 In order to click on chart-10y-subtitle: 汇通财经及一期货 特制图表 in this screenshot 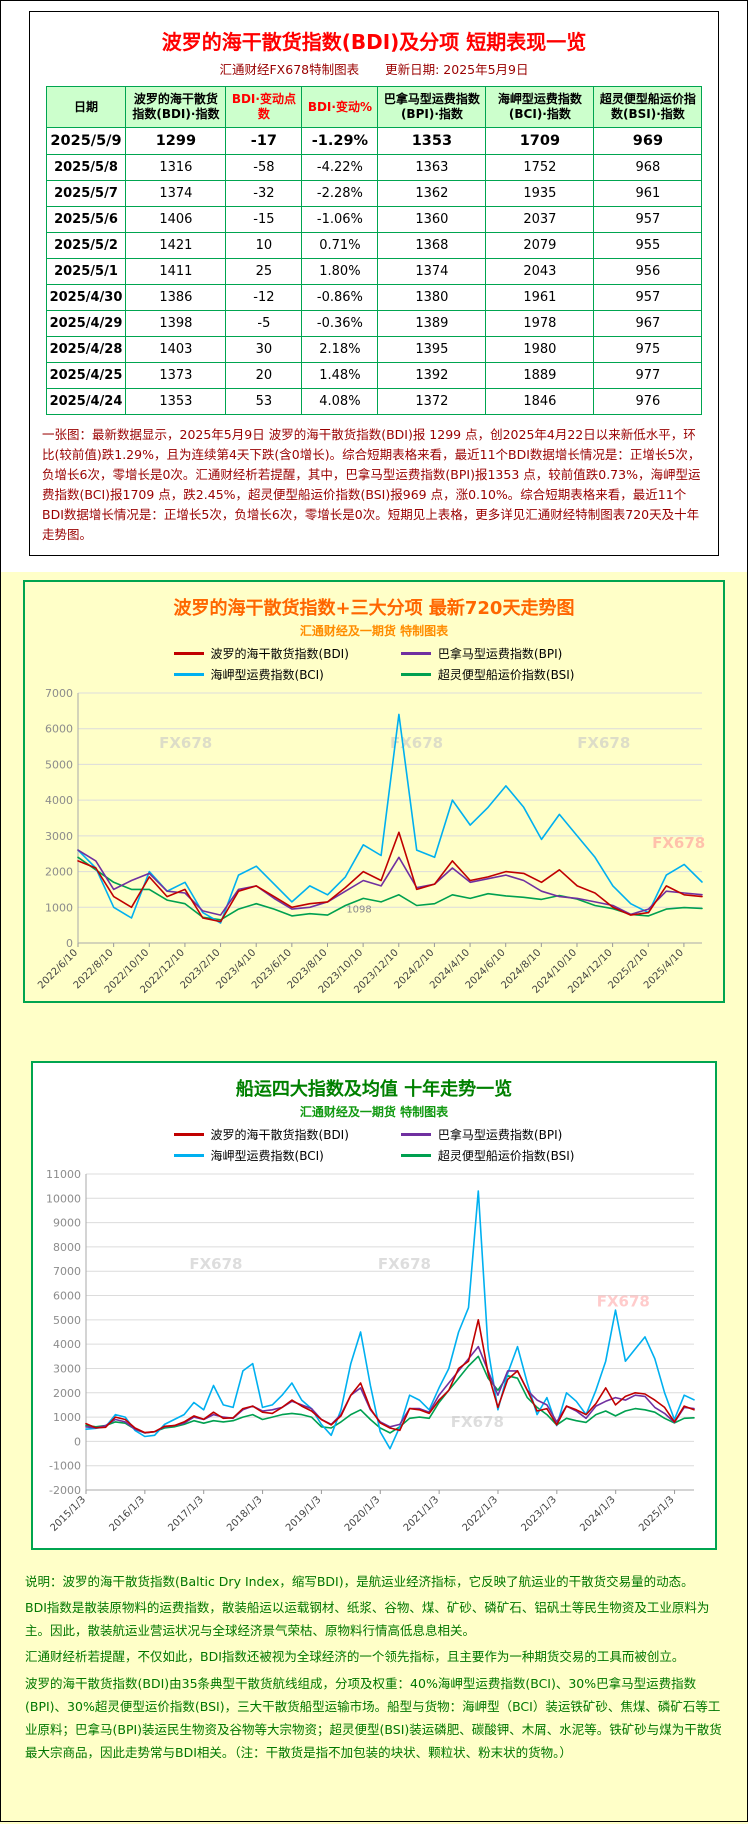, I will do `click(374, 1112)`.